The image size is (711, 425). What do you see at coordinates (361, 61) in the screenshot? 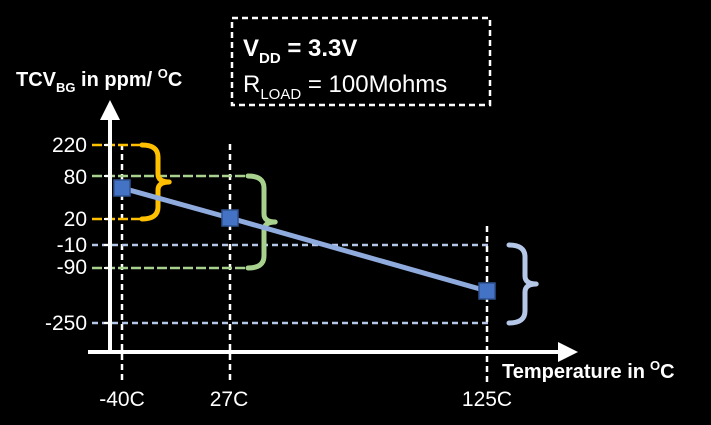
I see `conditions-box` at bounding box center [361, 61].